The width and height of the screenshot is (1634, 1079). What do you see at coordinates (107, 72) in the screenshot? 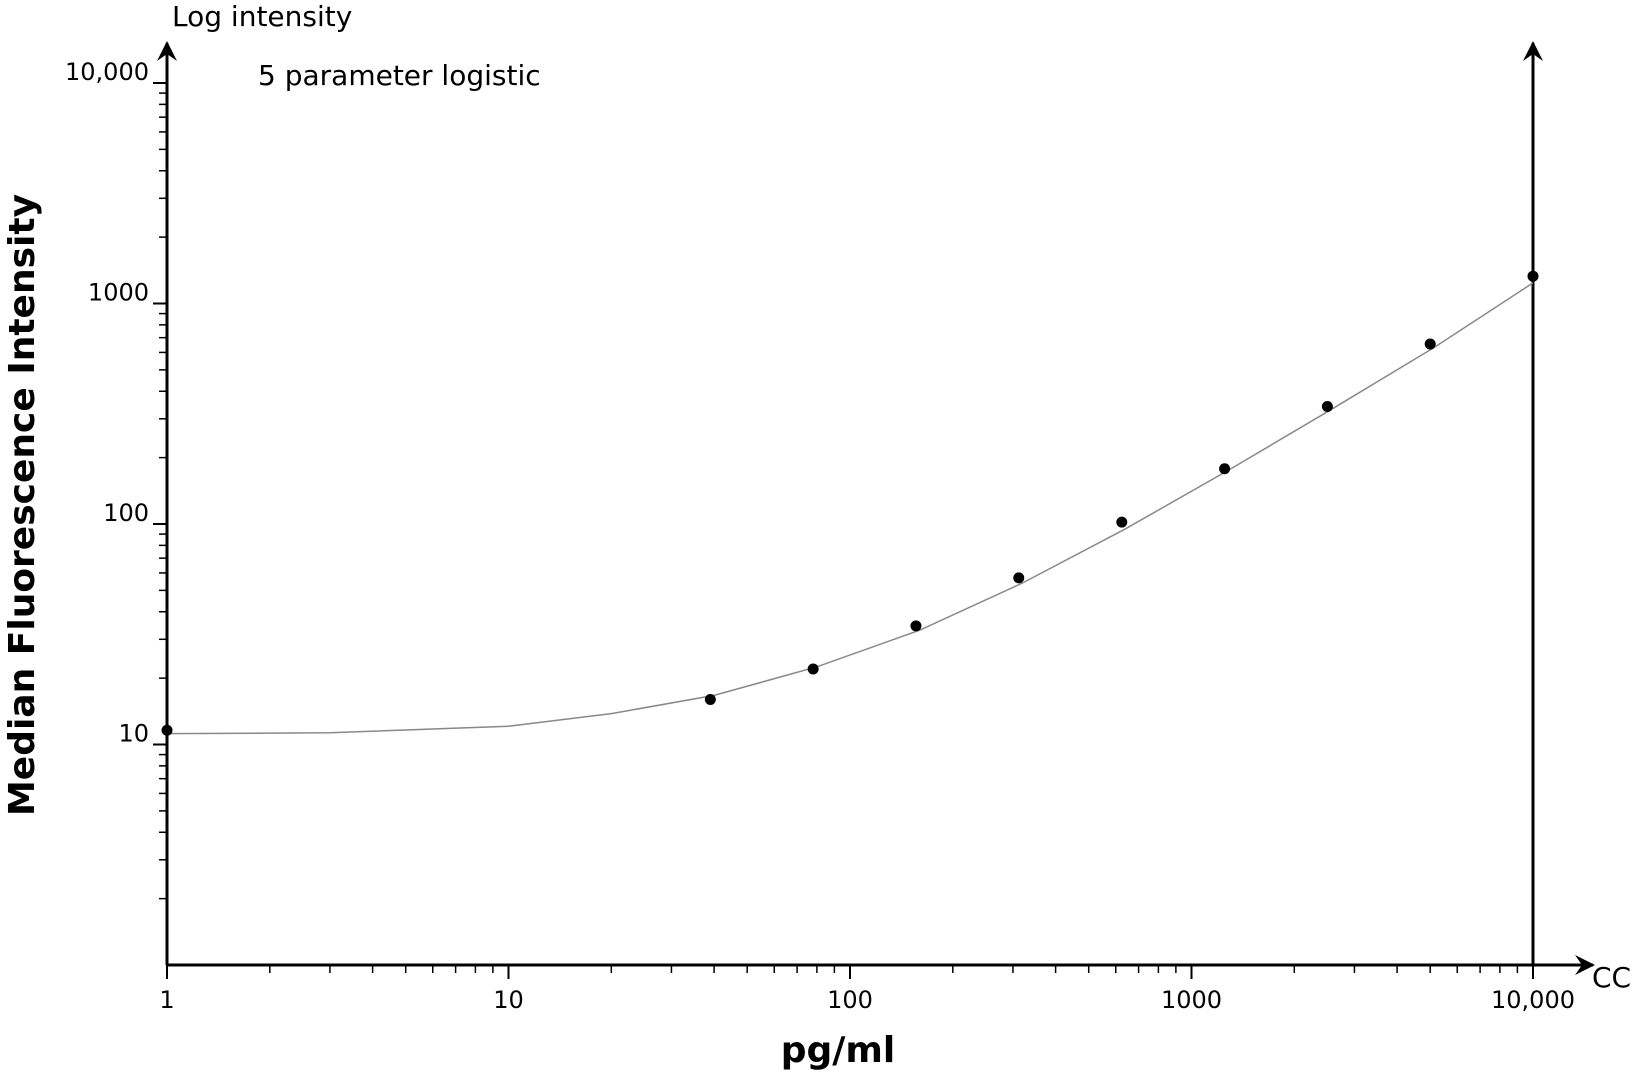
I see `y-tick-label: 10,000` at bounding box center [107, 72].